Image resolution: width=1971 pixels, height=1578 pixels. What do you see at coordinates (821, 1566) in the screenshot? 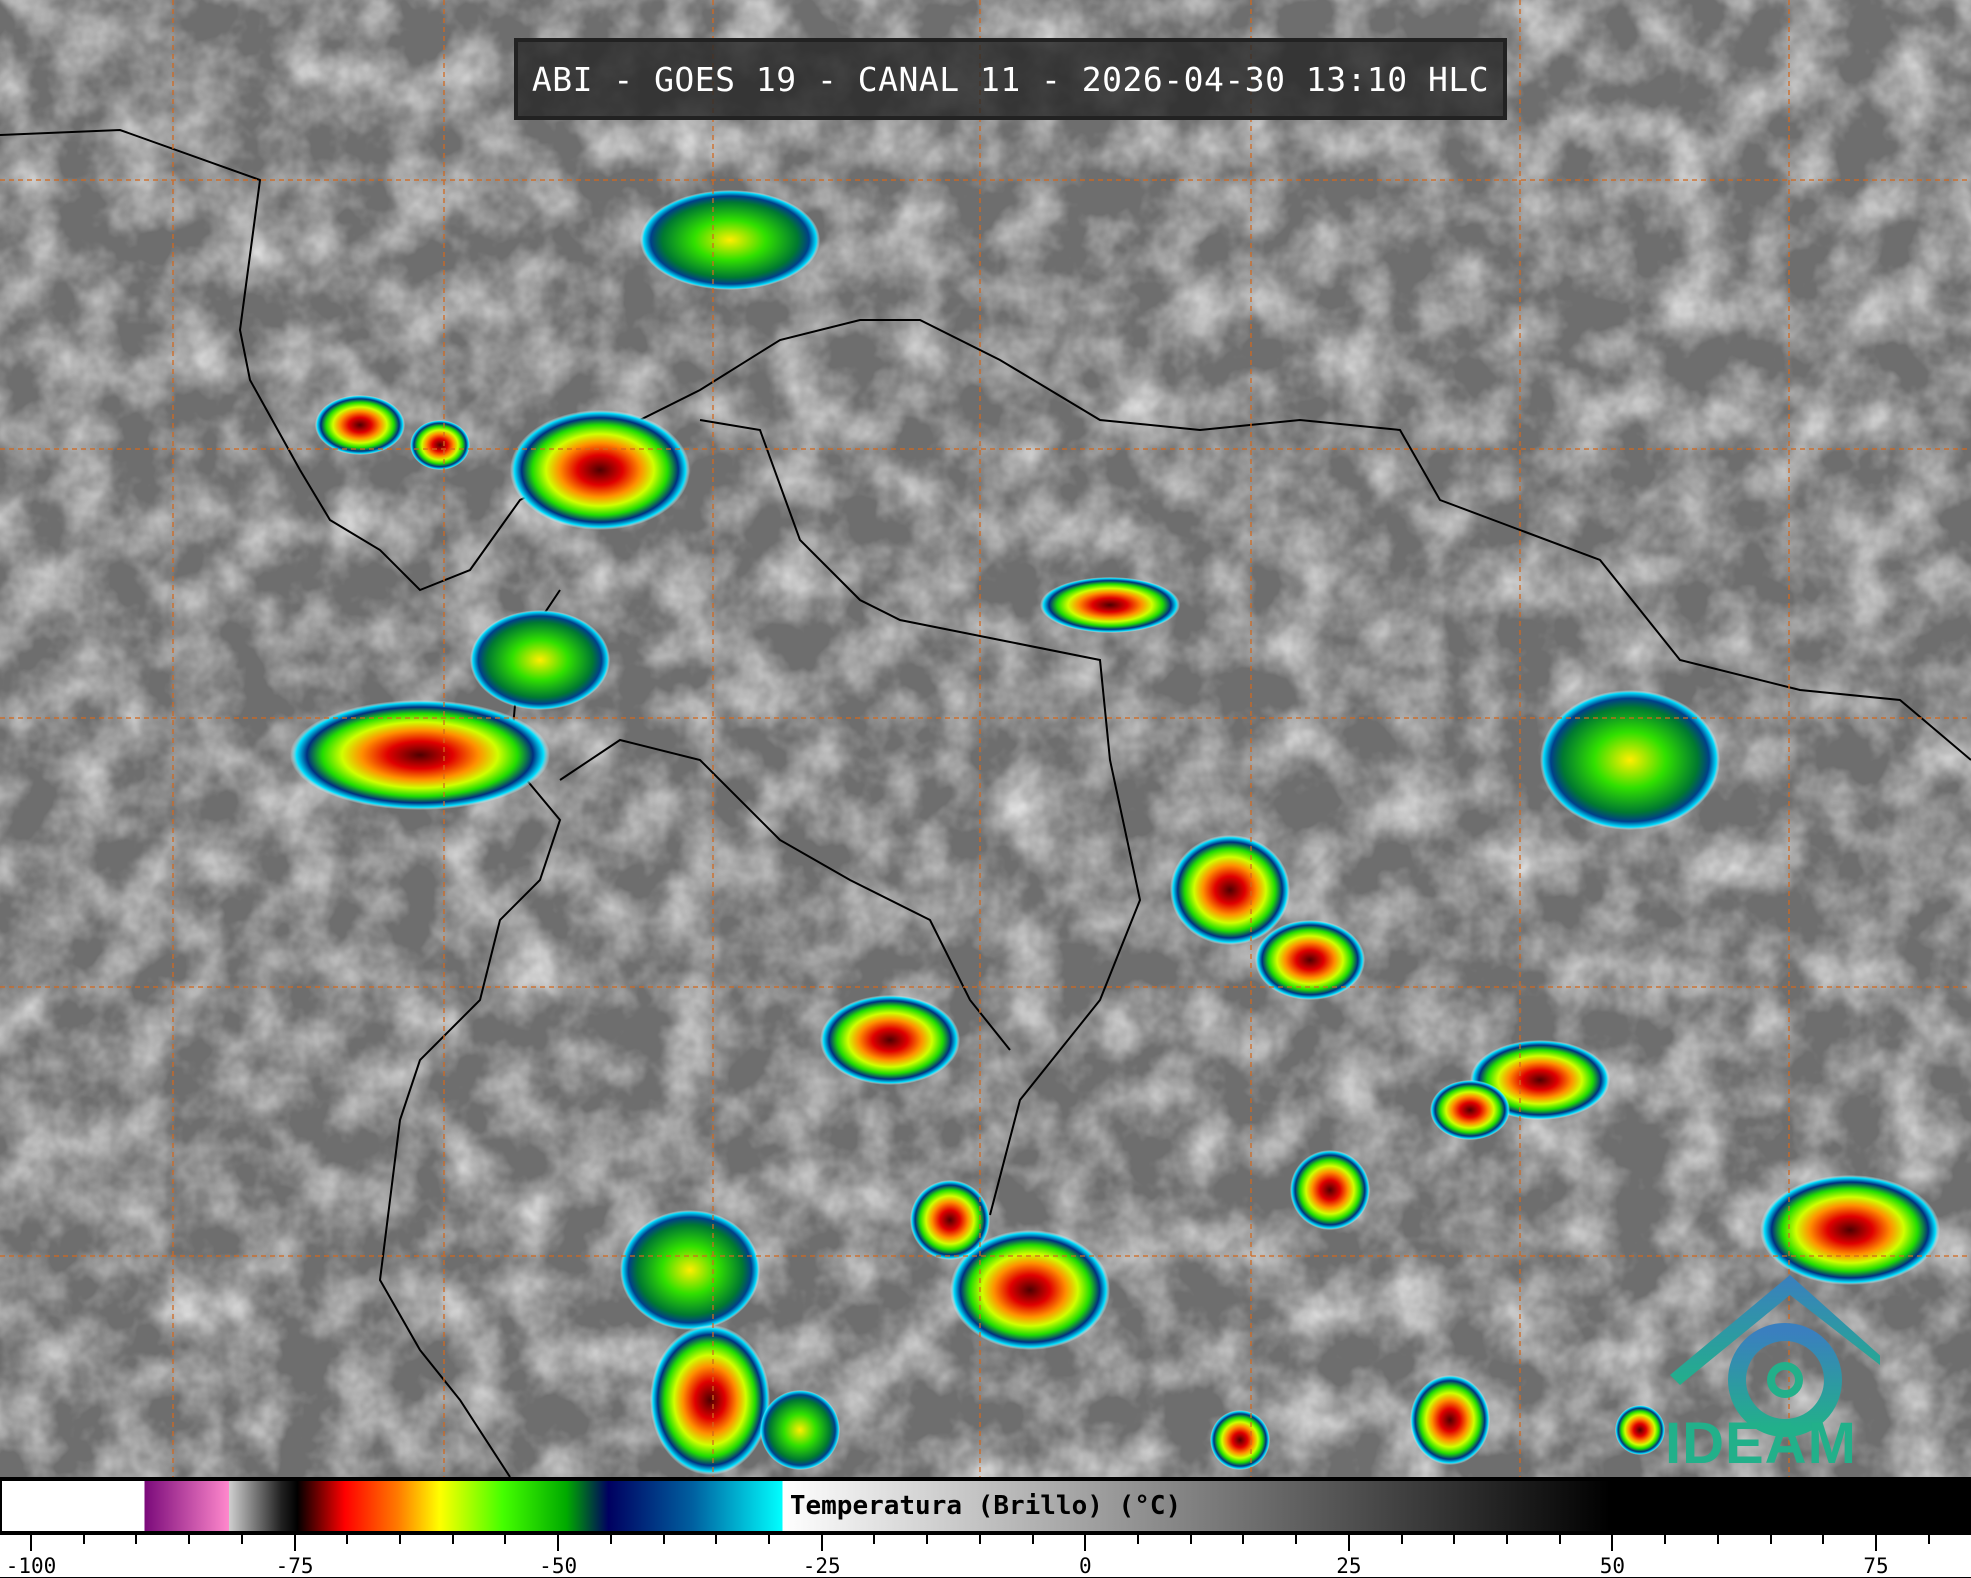
I see `tick-label: -25` at bounding box center [821, 1566].